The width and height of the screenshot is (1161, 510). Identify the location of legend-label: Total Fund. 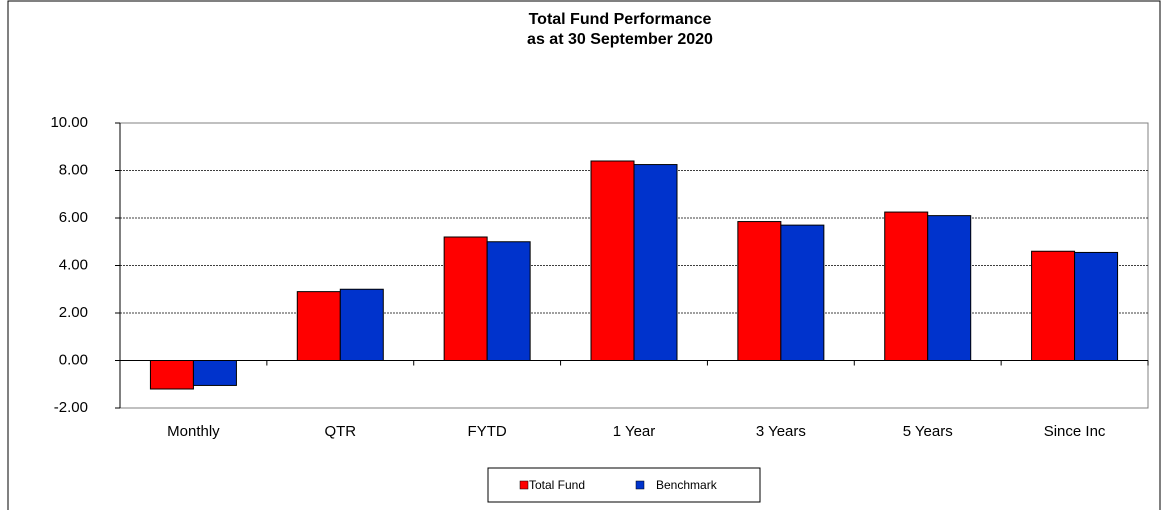
(557, 485).